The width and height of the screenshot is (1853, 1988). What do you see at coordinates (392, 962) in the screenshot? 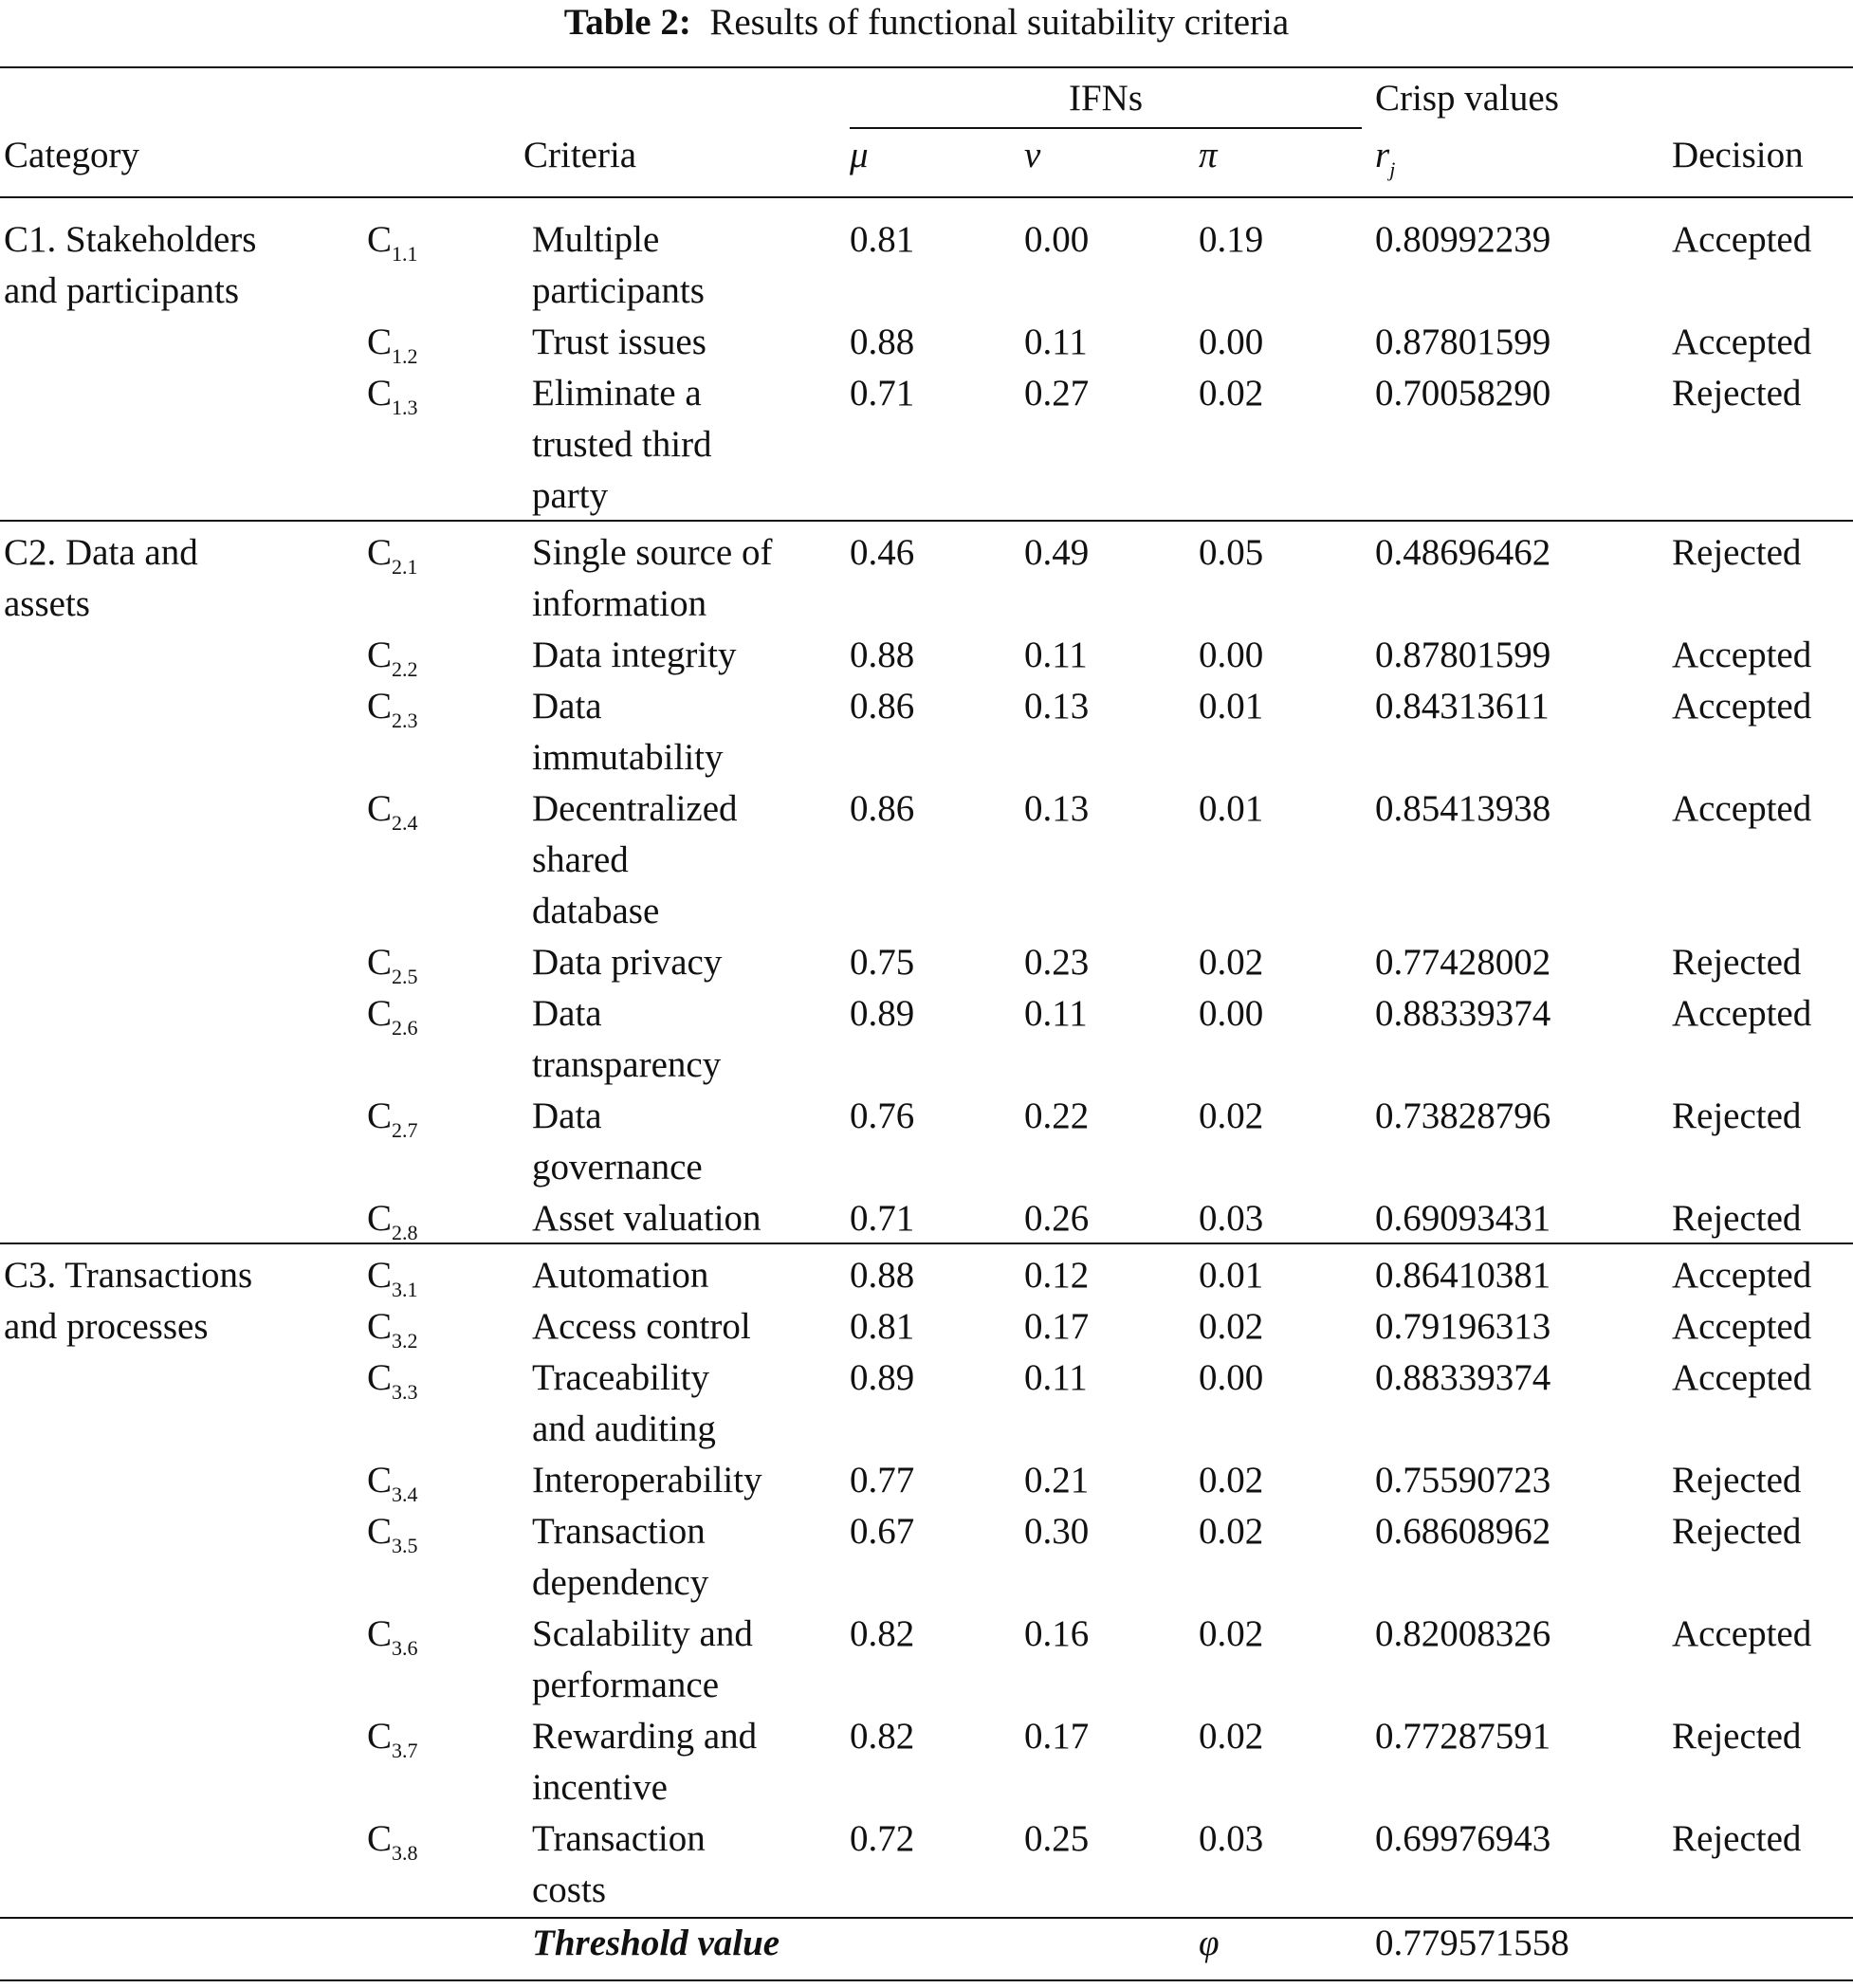
I see `criterion-code: C2.5` at bounding box center [392, 962].